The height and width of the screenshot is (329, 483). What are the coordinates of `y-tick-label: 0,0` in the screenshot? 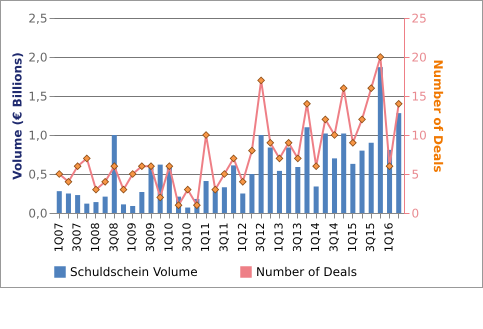 It's located at (38, 213).